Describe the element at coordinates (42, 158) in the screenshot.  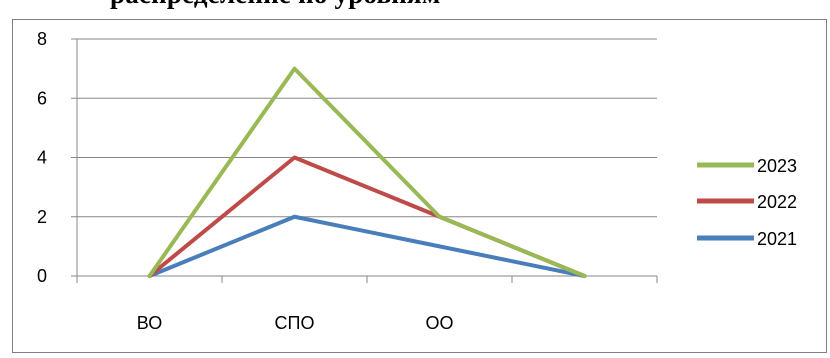
I see `y-tick-label: 4` at that location.